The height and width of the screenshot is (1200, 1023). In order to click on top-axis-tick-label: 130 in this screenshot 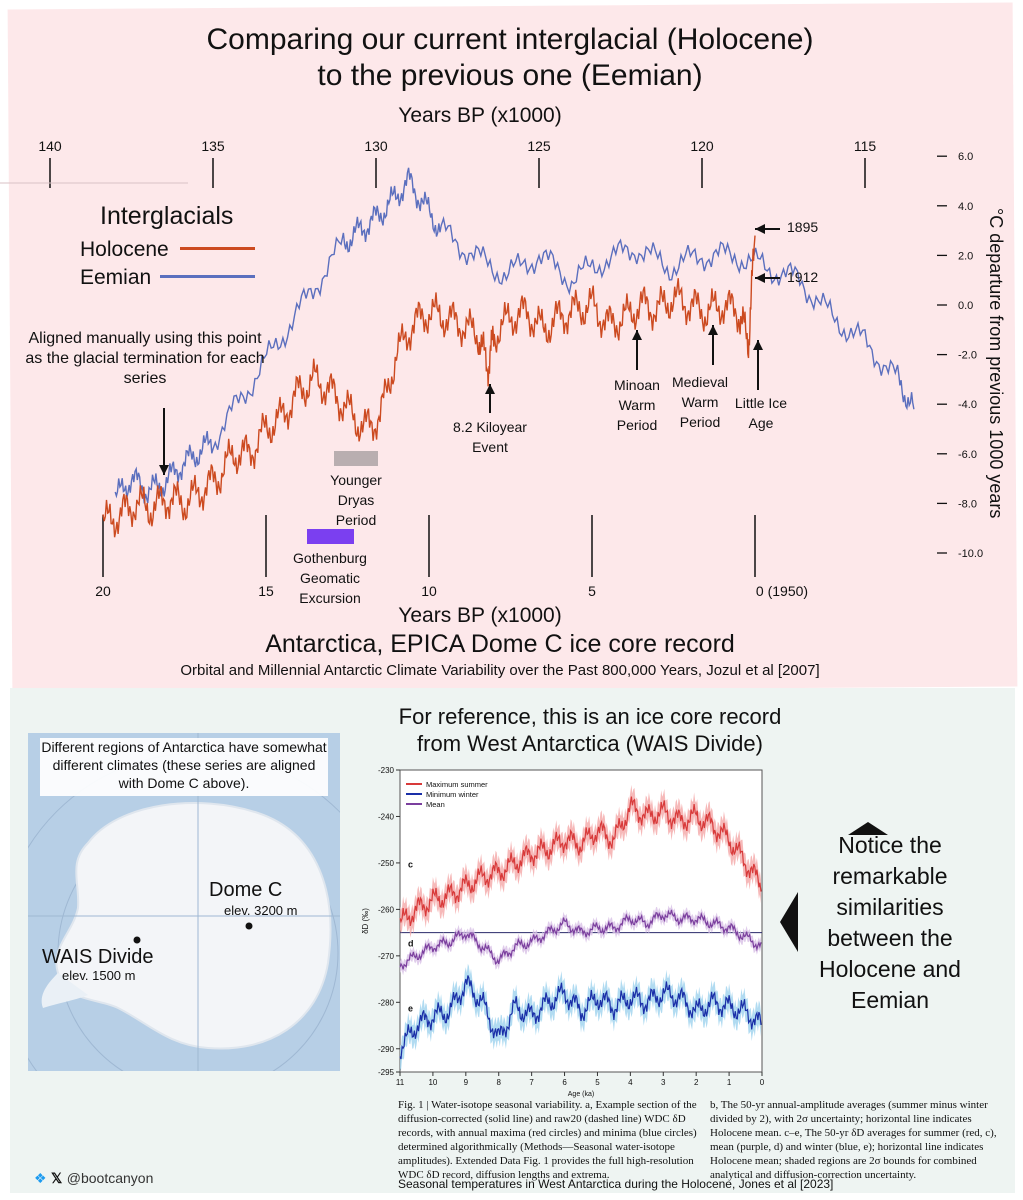, I will do `click(376, 146)`.